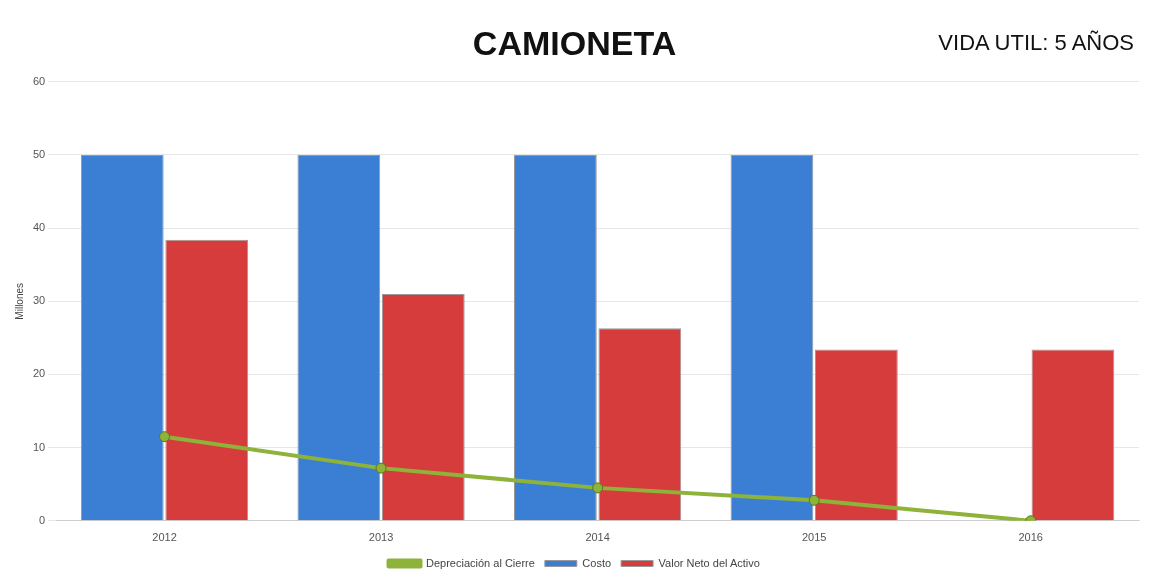 Image resolution: width=1164 pixels, height=579 pixels. What do you see at coordinates (39, 227) in the screenshot?
I see `y-tick-label: 40` at bounding box center [39, 227].